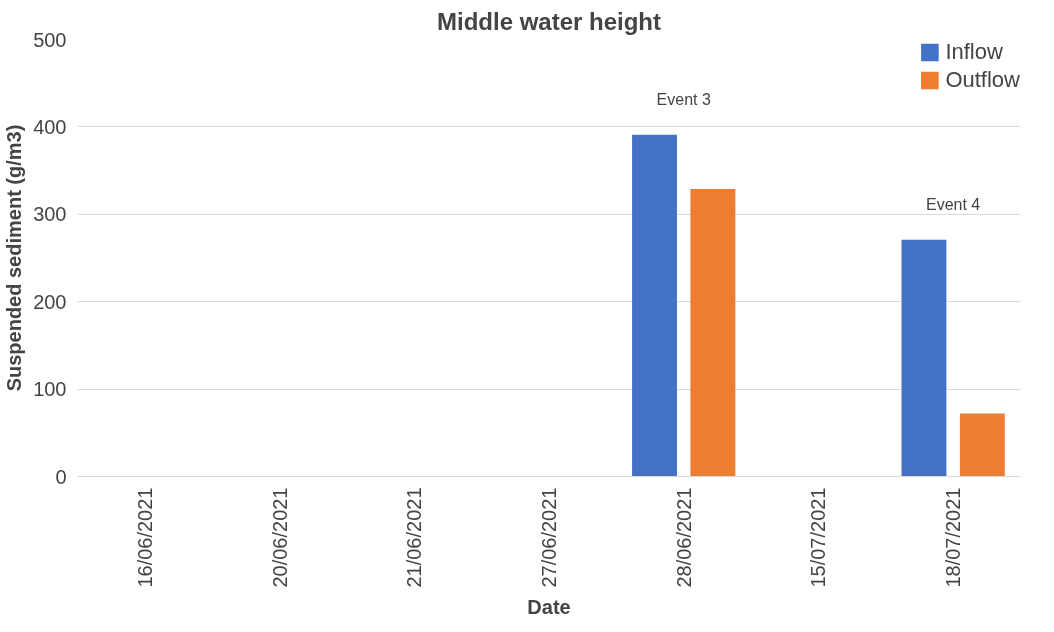 This screenshot has height=632, width=1054. Describe the element at coordinates (50, 126) in the screenshot. I see `y-tick-label: 400` at that location.